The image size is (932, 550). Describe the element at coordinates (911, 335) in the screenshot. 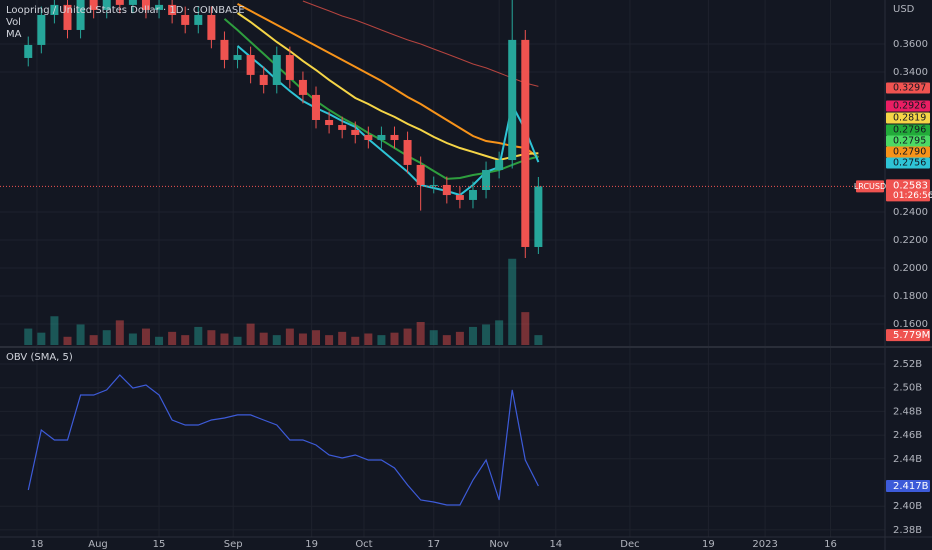

I see `volume-badge-label: 5.779M` at that location.